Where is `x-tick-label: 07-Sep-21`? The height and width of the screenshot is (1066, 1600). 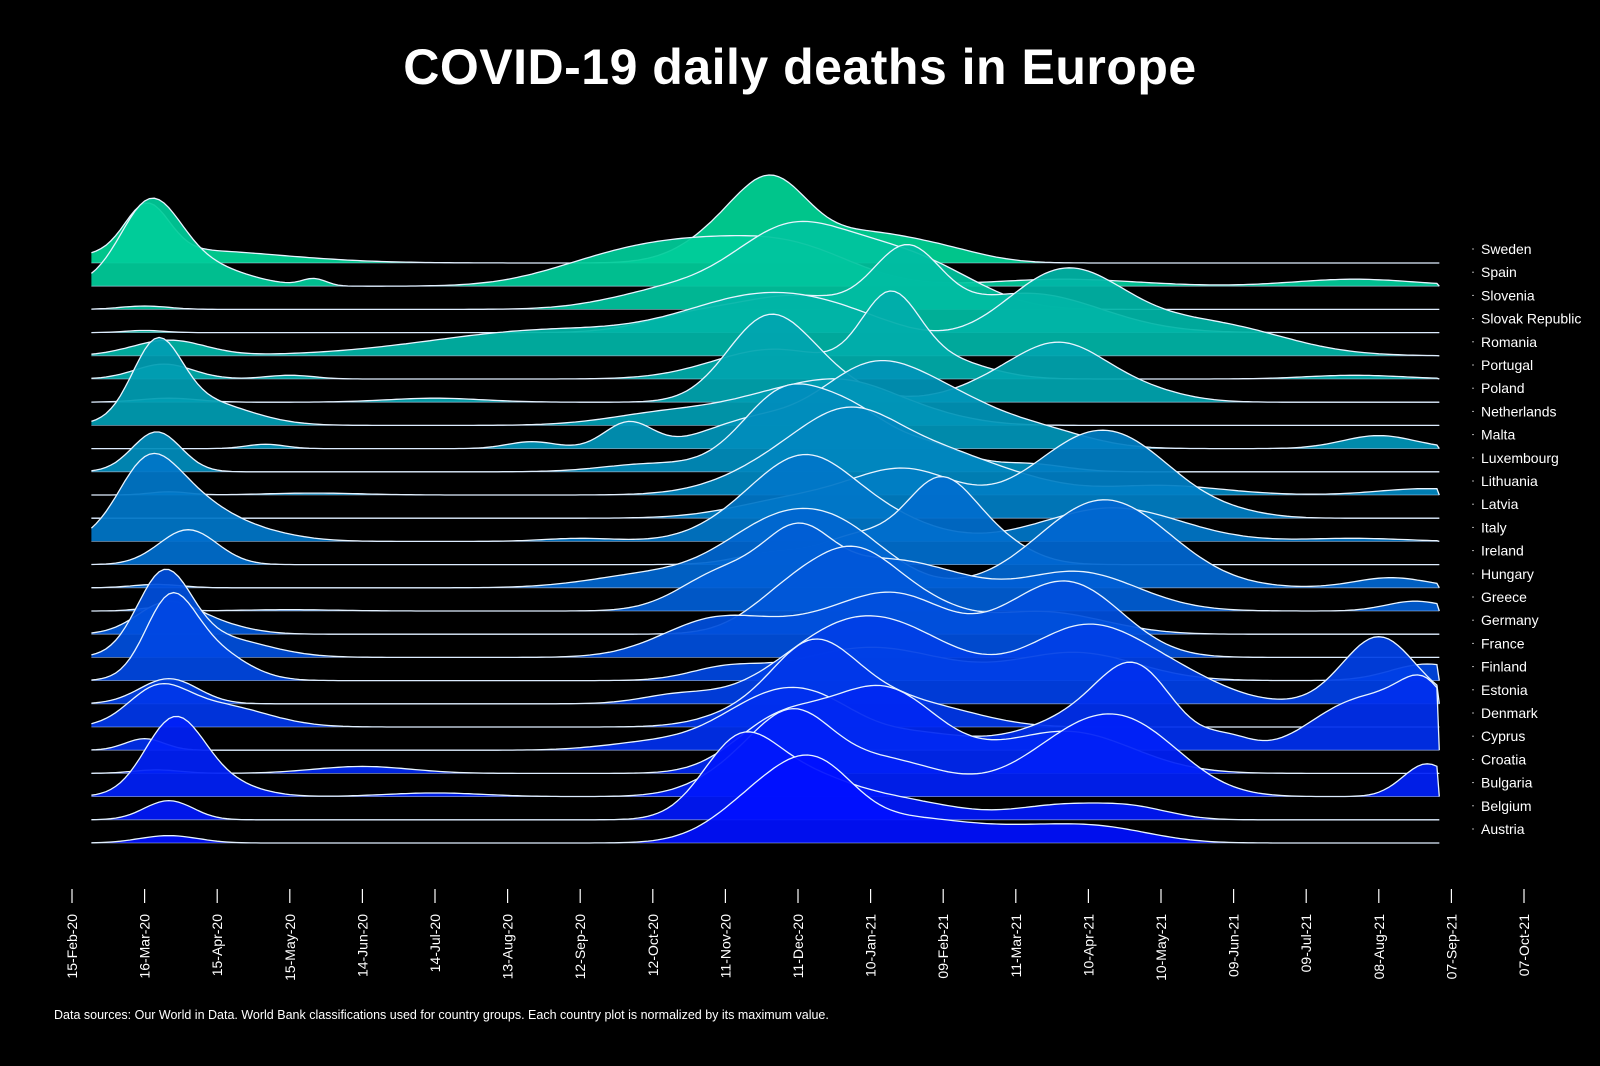
x-tick-label: 07-Sep-21 is located at coordinates (1451, 947).